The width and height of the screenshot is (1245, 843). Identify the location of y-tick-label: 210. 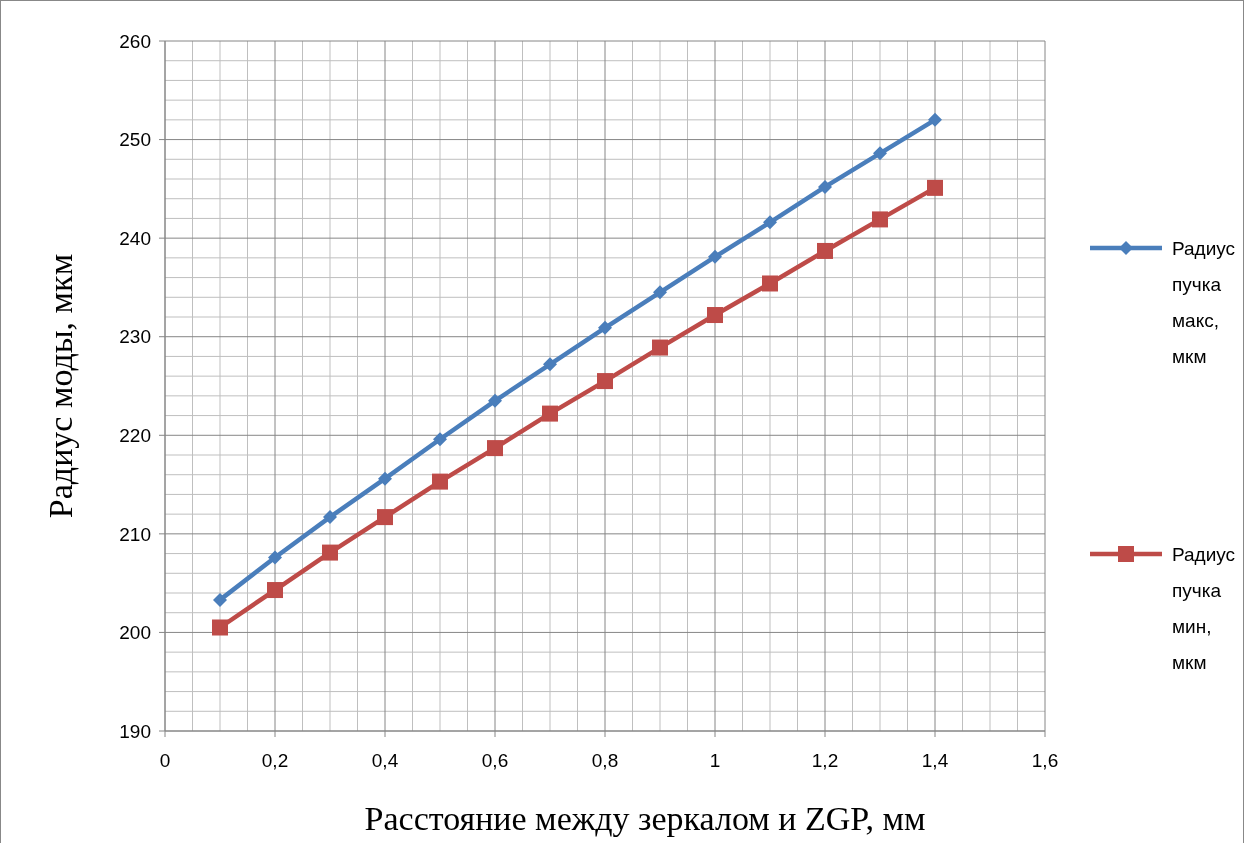
(135, 534).